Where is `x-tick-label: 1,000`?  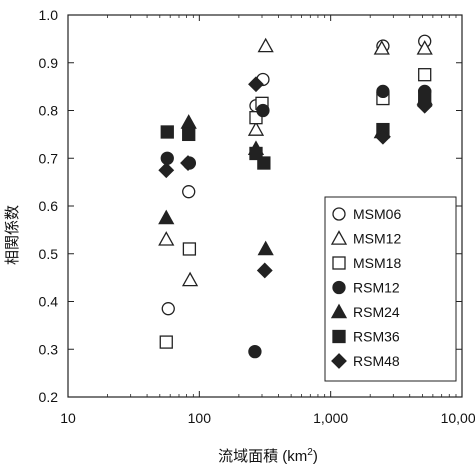
x-tick-label: 1,000 is located at coordinates (330, 418).